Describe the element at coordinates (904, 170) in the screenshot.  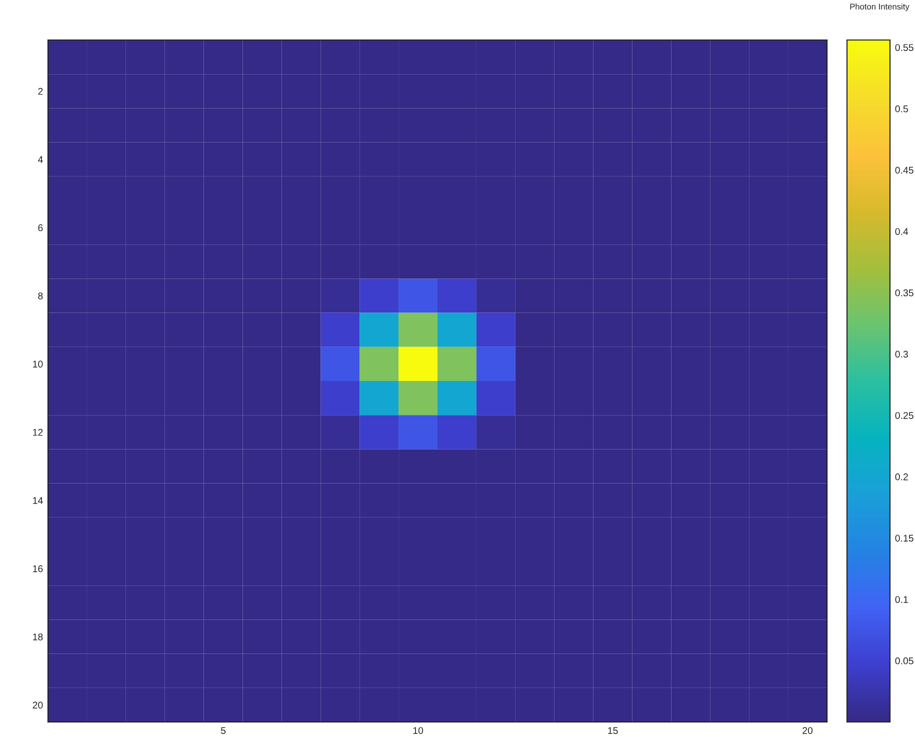
I see `color-bar-label: 0.45` at that location.